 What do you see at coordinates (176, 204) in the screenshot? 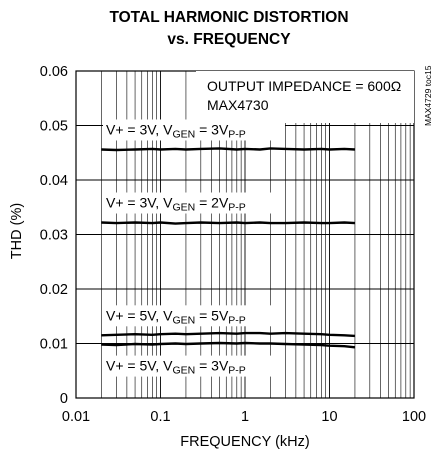
I see `series-label: V+ = 3V, VGEN = 2VP-P` at bounding box center [176, 204].